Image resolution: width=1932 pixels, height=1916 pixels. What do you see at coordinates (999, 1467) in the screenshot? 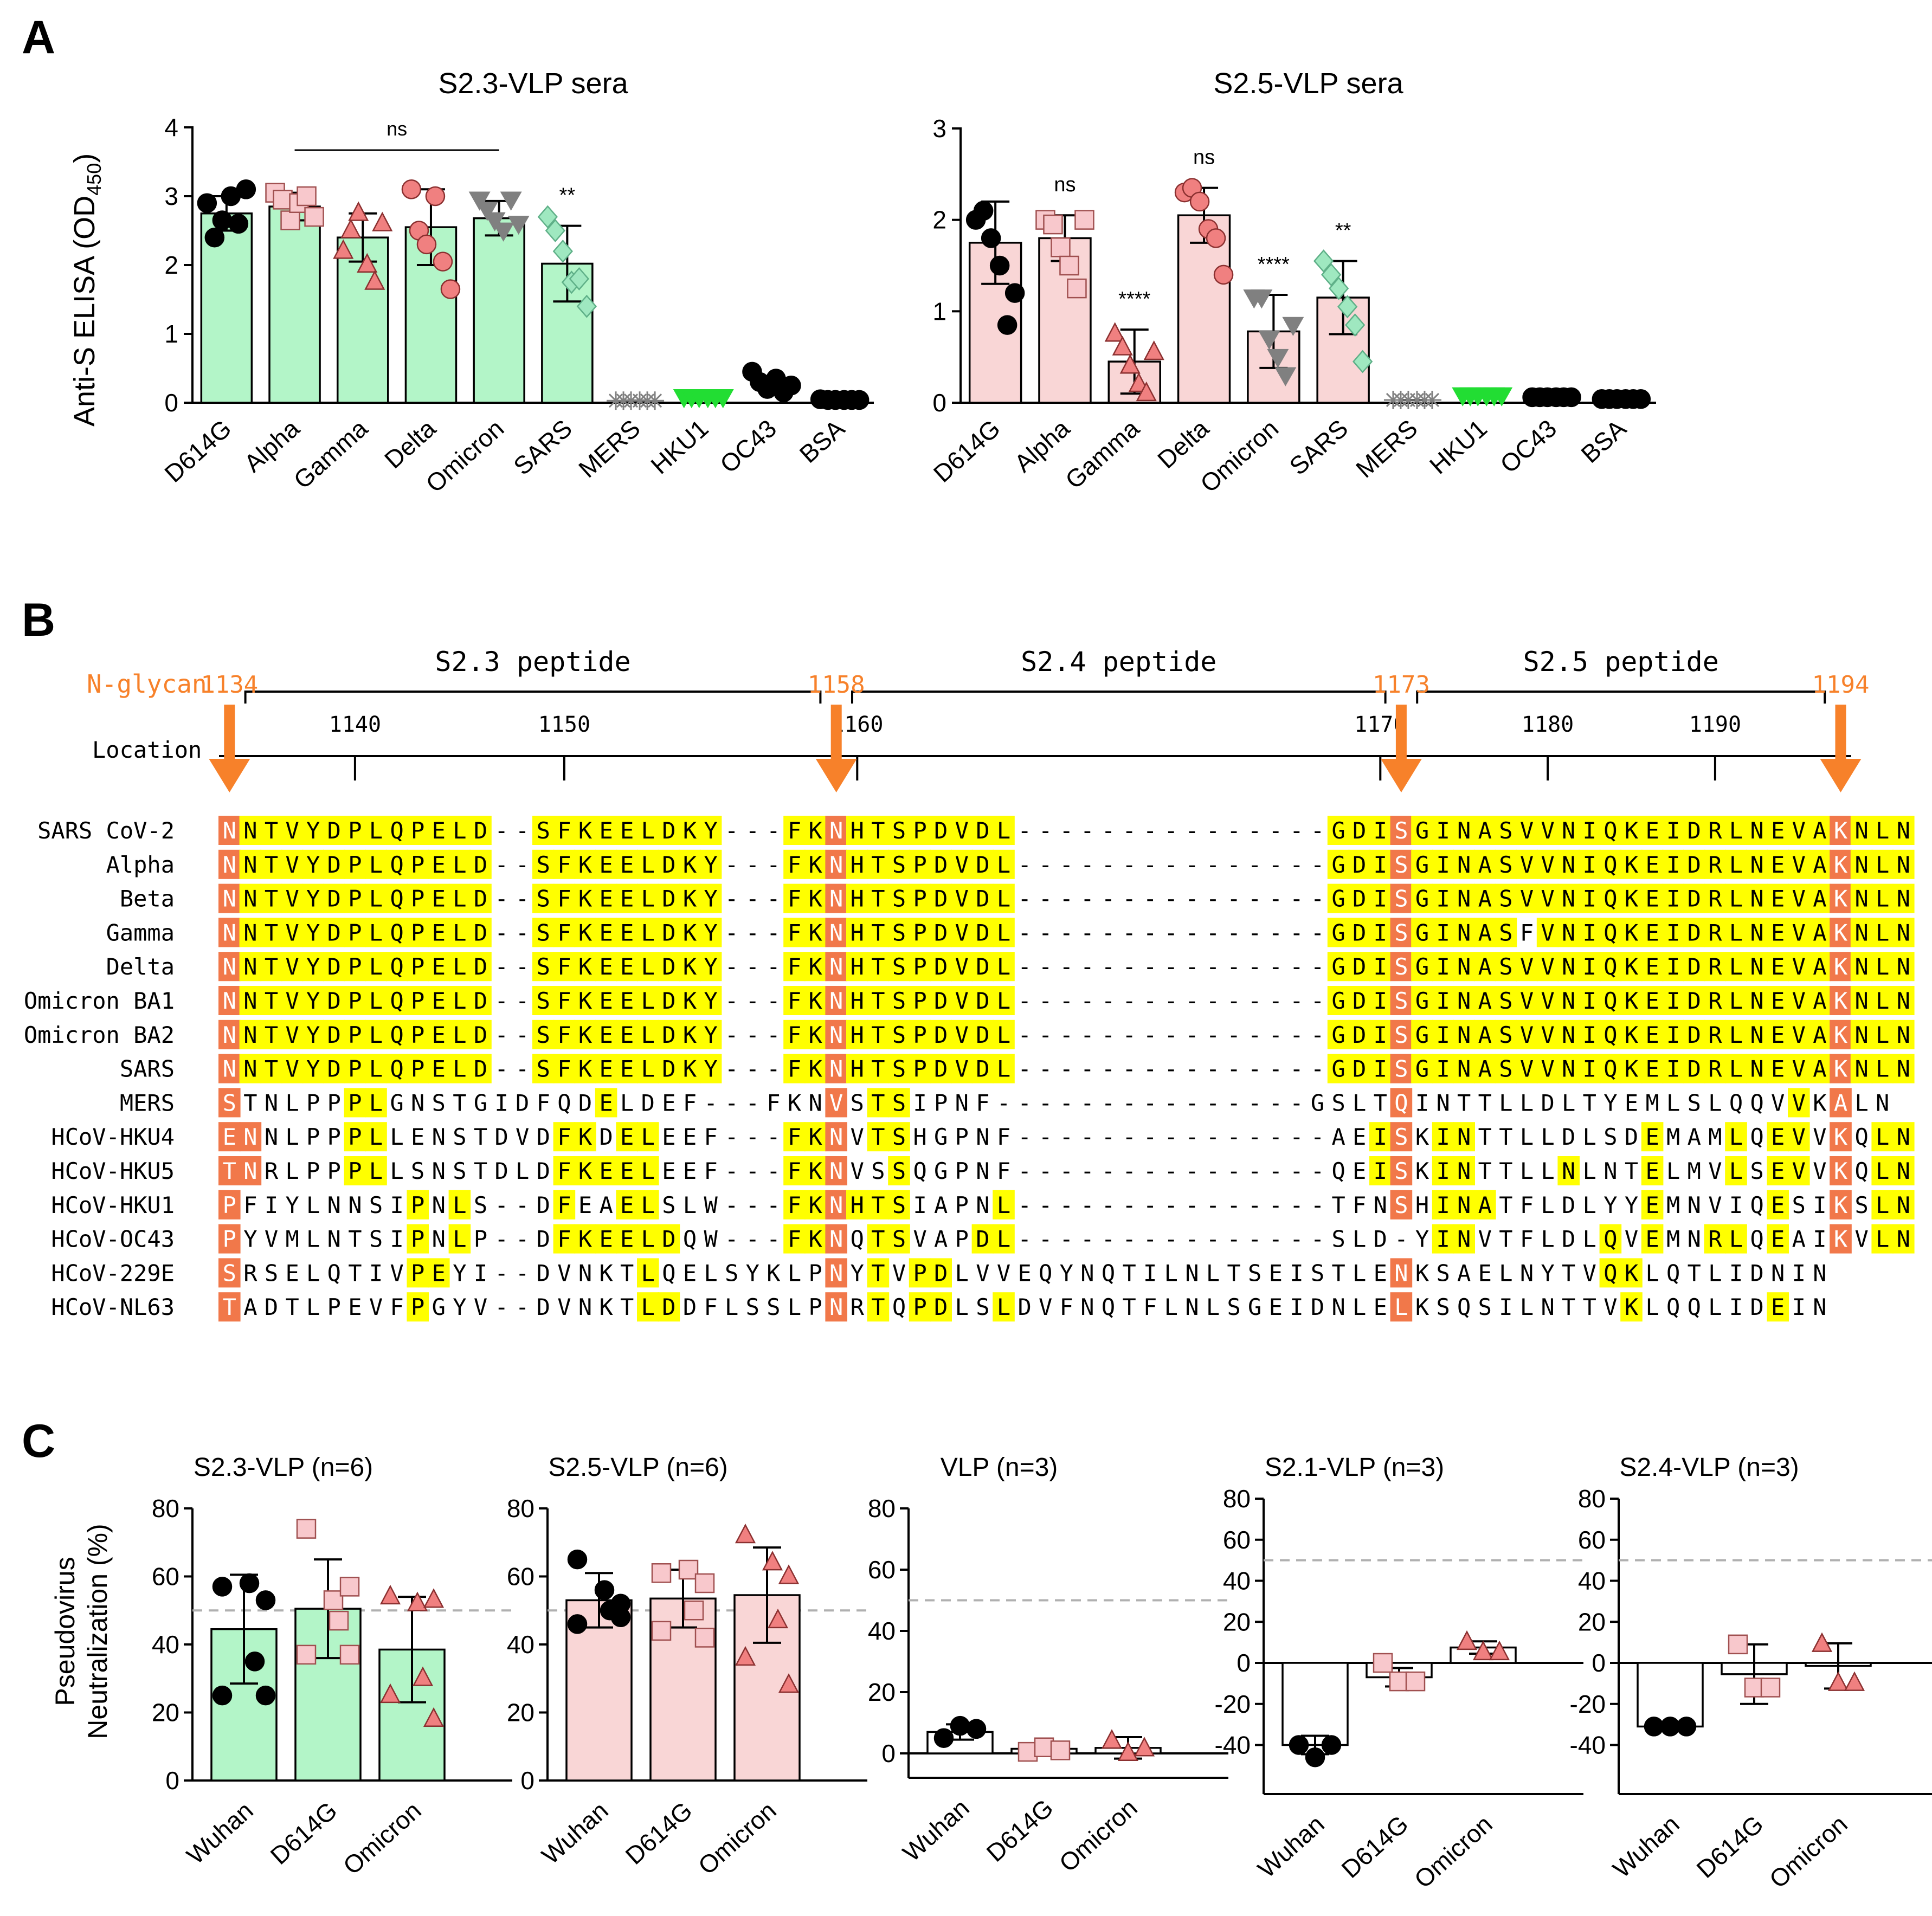
I see `c2-title: VLP (n=3)` at bounding box center [999, 1467].